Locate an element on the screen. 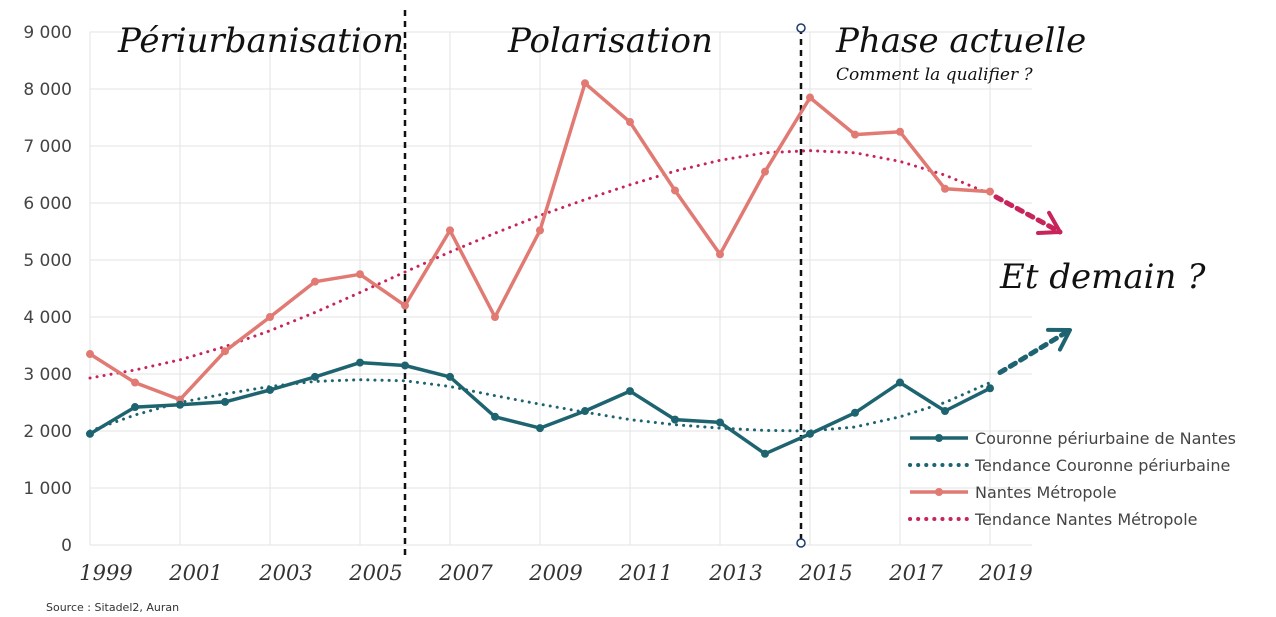  trend-arrows is located at coordinates (1033, 285).